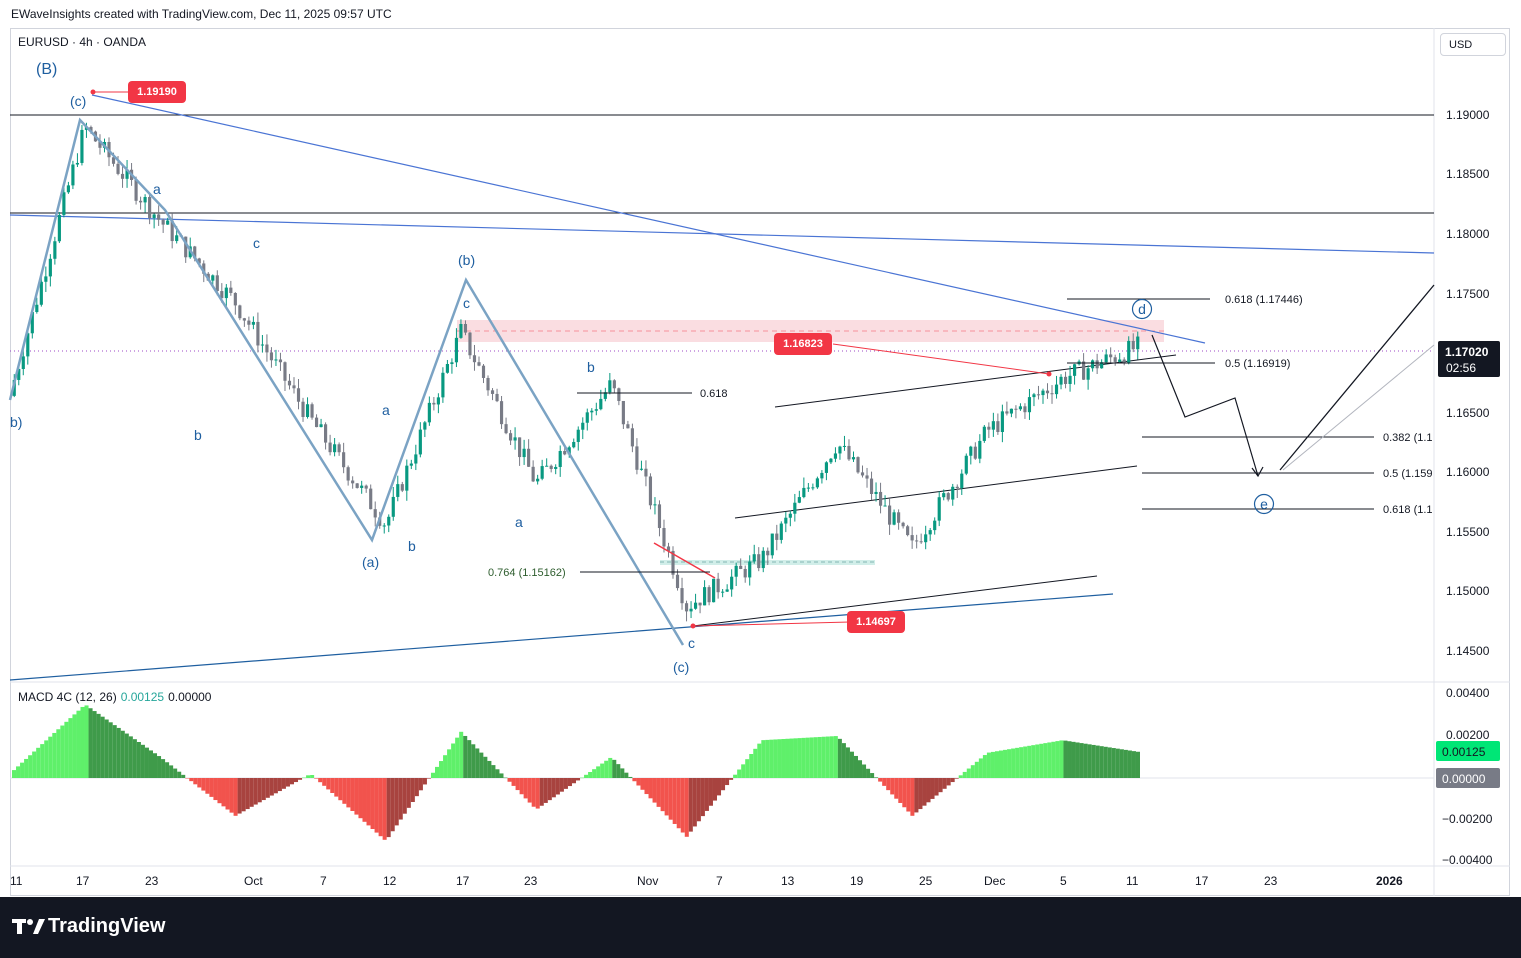 This screenshot has width=1521, height=958. Describe the element at coordinates (975, 381) in the screenshot. I see `channel-top` at that location.